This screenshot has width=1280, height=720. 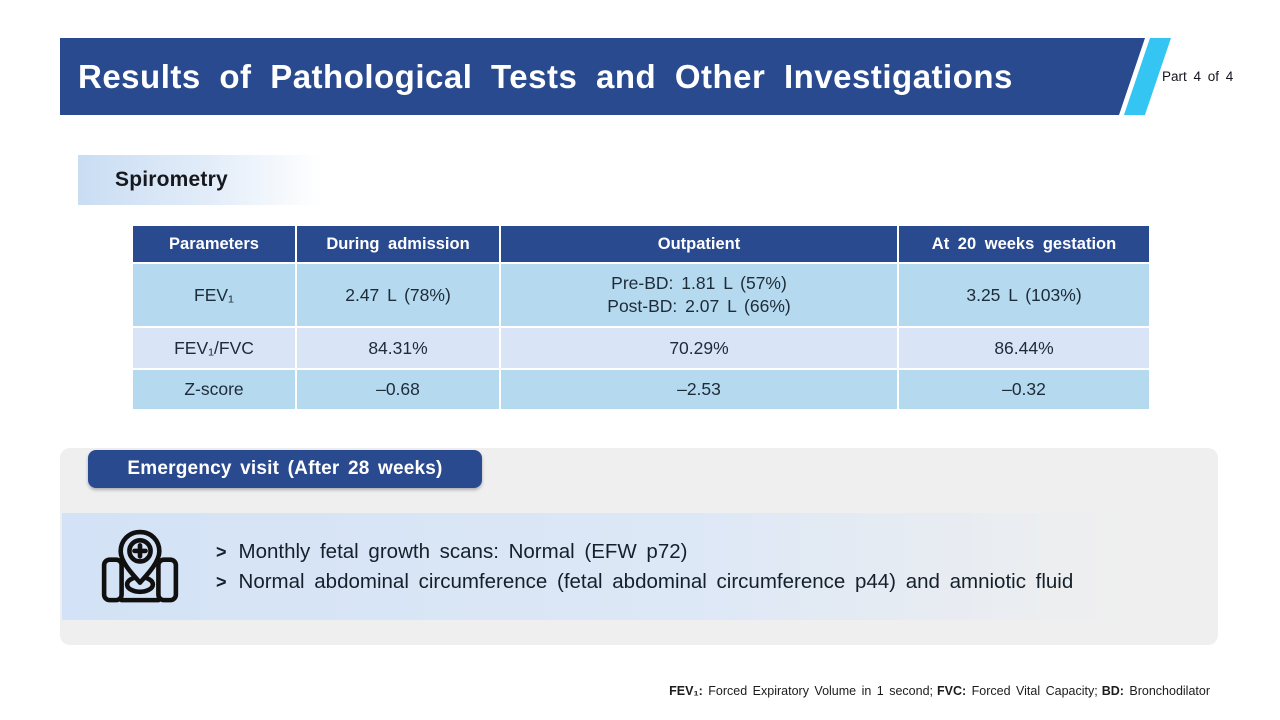 I want to click on table-cell: 3.25 L (103%), so click(x=1023, y=295).